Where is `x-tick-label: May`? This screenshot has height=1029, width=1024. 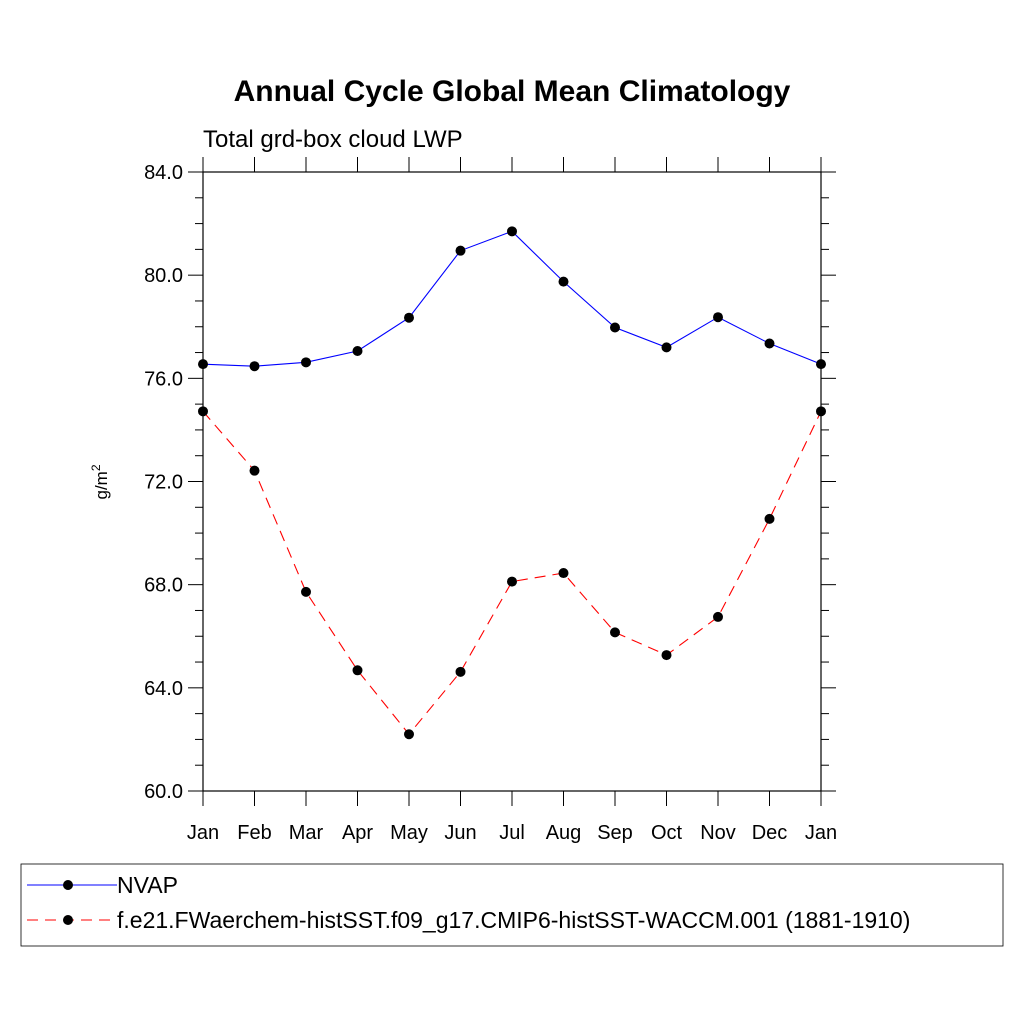
x-tick-label: May is located at coordinates (409, 833).